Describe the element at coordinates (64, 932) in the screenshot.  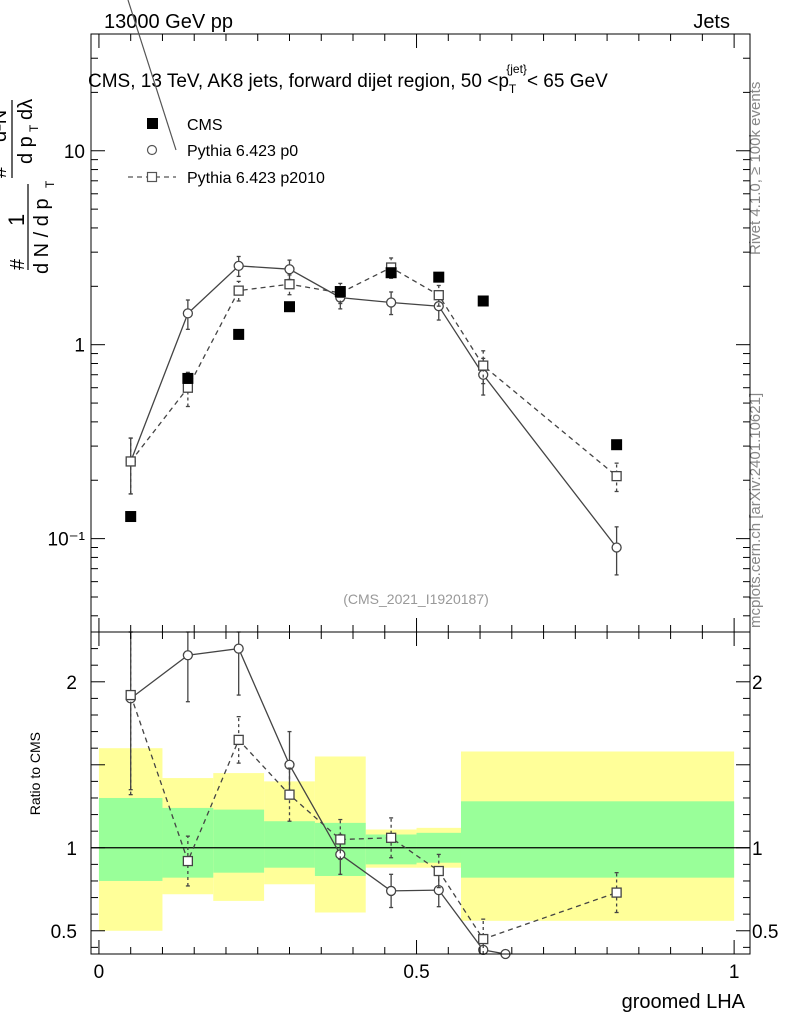
I see `ratio-y-tick-label: 0.5` at that location.